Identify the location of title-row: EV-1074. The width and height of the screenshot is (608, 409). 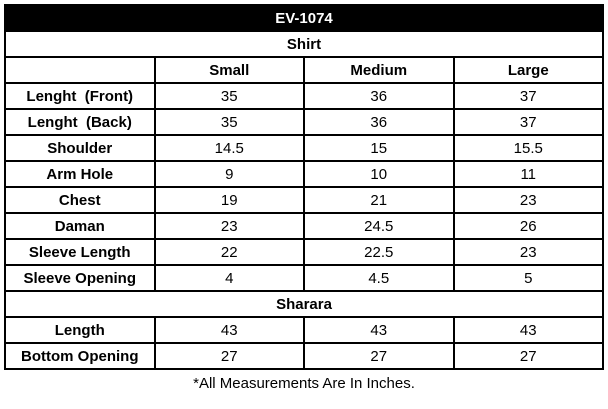
(304, 18).